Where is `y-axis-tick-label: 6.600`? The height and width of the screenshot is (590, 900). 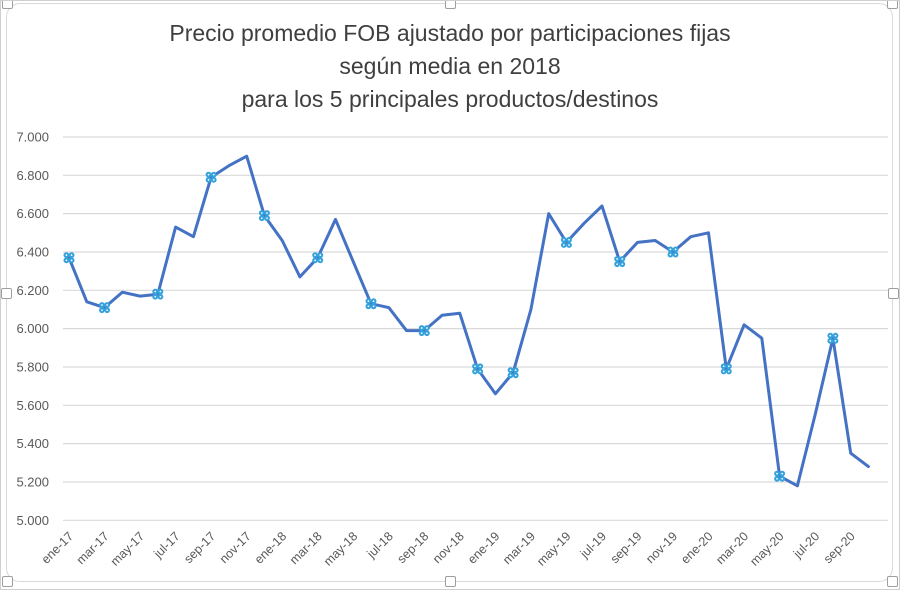
y-axis-tick-label: 6.600 is located at coordinates (32, 213).